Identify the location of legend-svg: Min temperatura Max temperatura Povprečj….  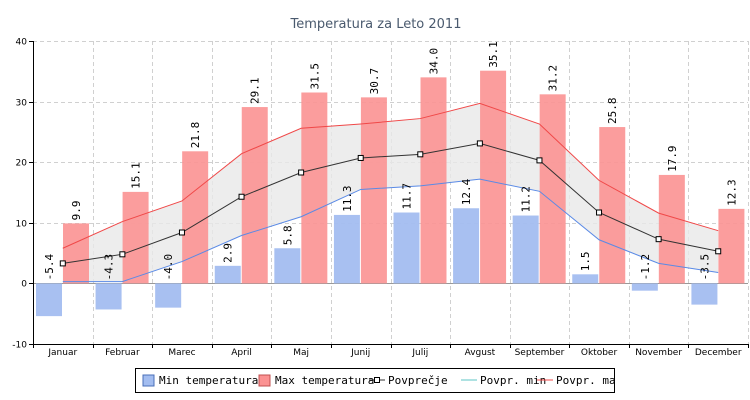
(382, 380).